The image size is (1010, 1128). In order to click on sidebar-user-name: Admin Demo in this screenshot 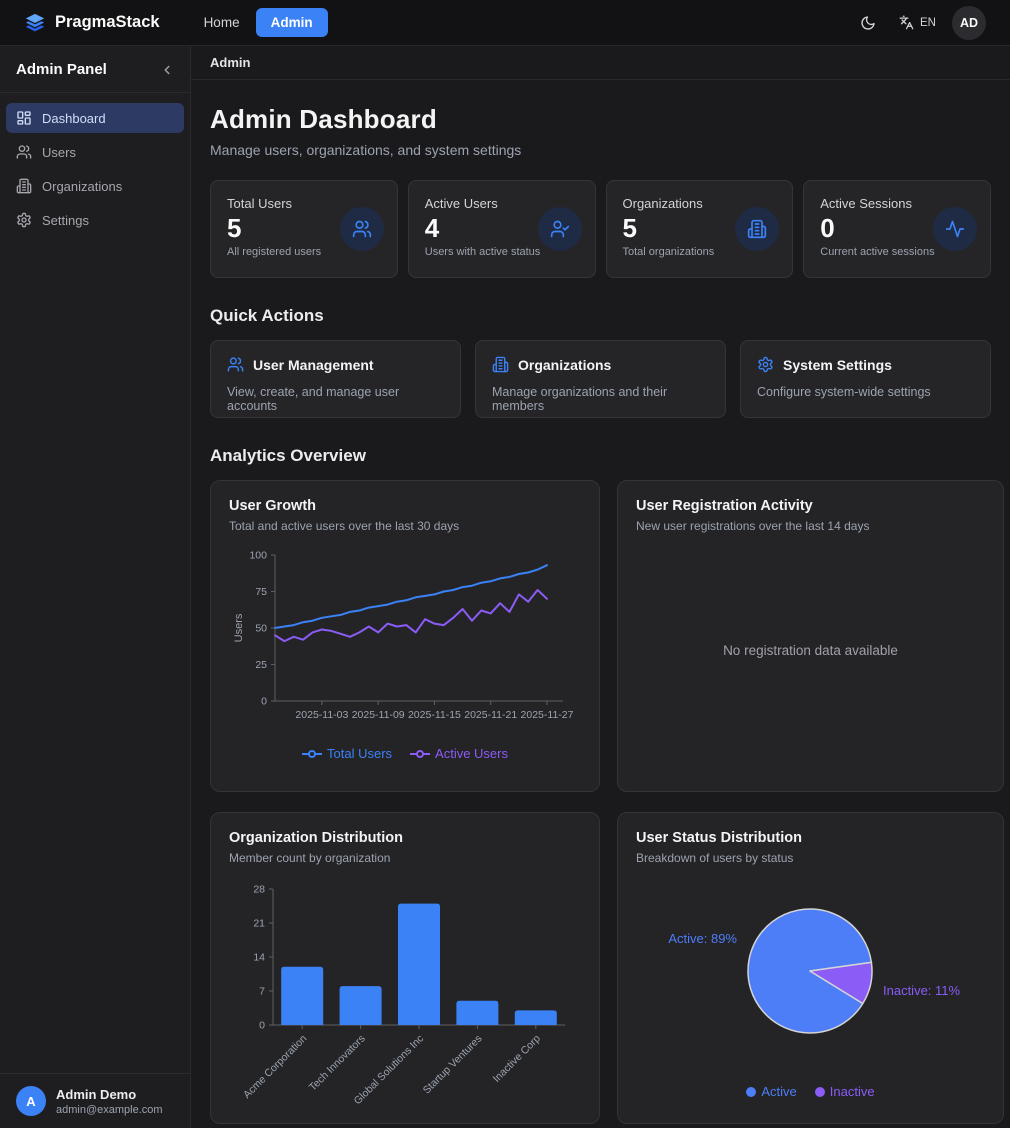, I will do `click(96, 1094)`.